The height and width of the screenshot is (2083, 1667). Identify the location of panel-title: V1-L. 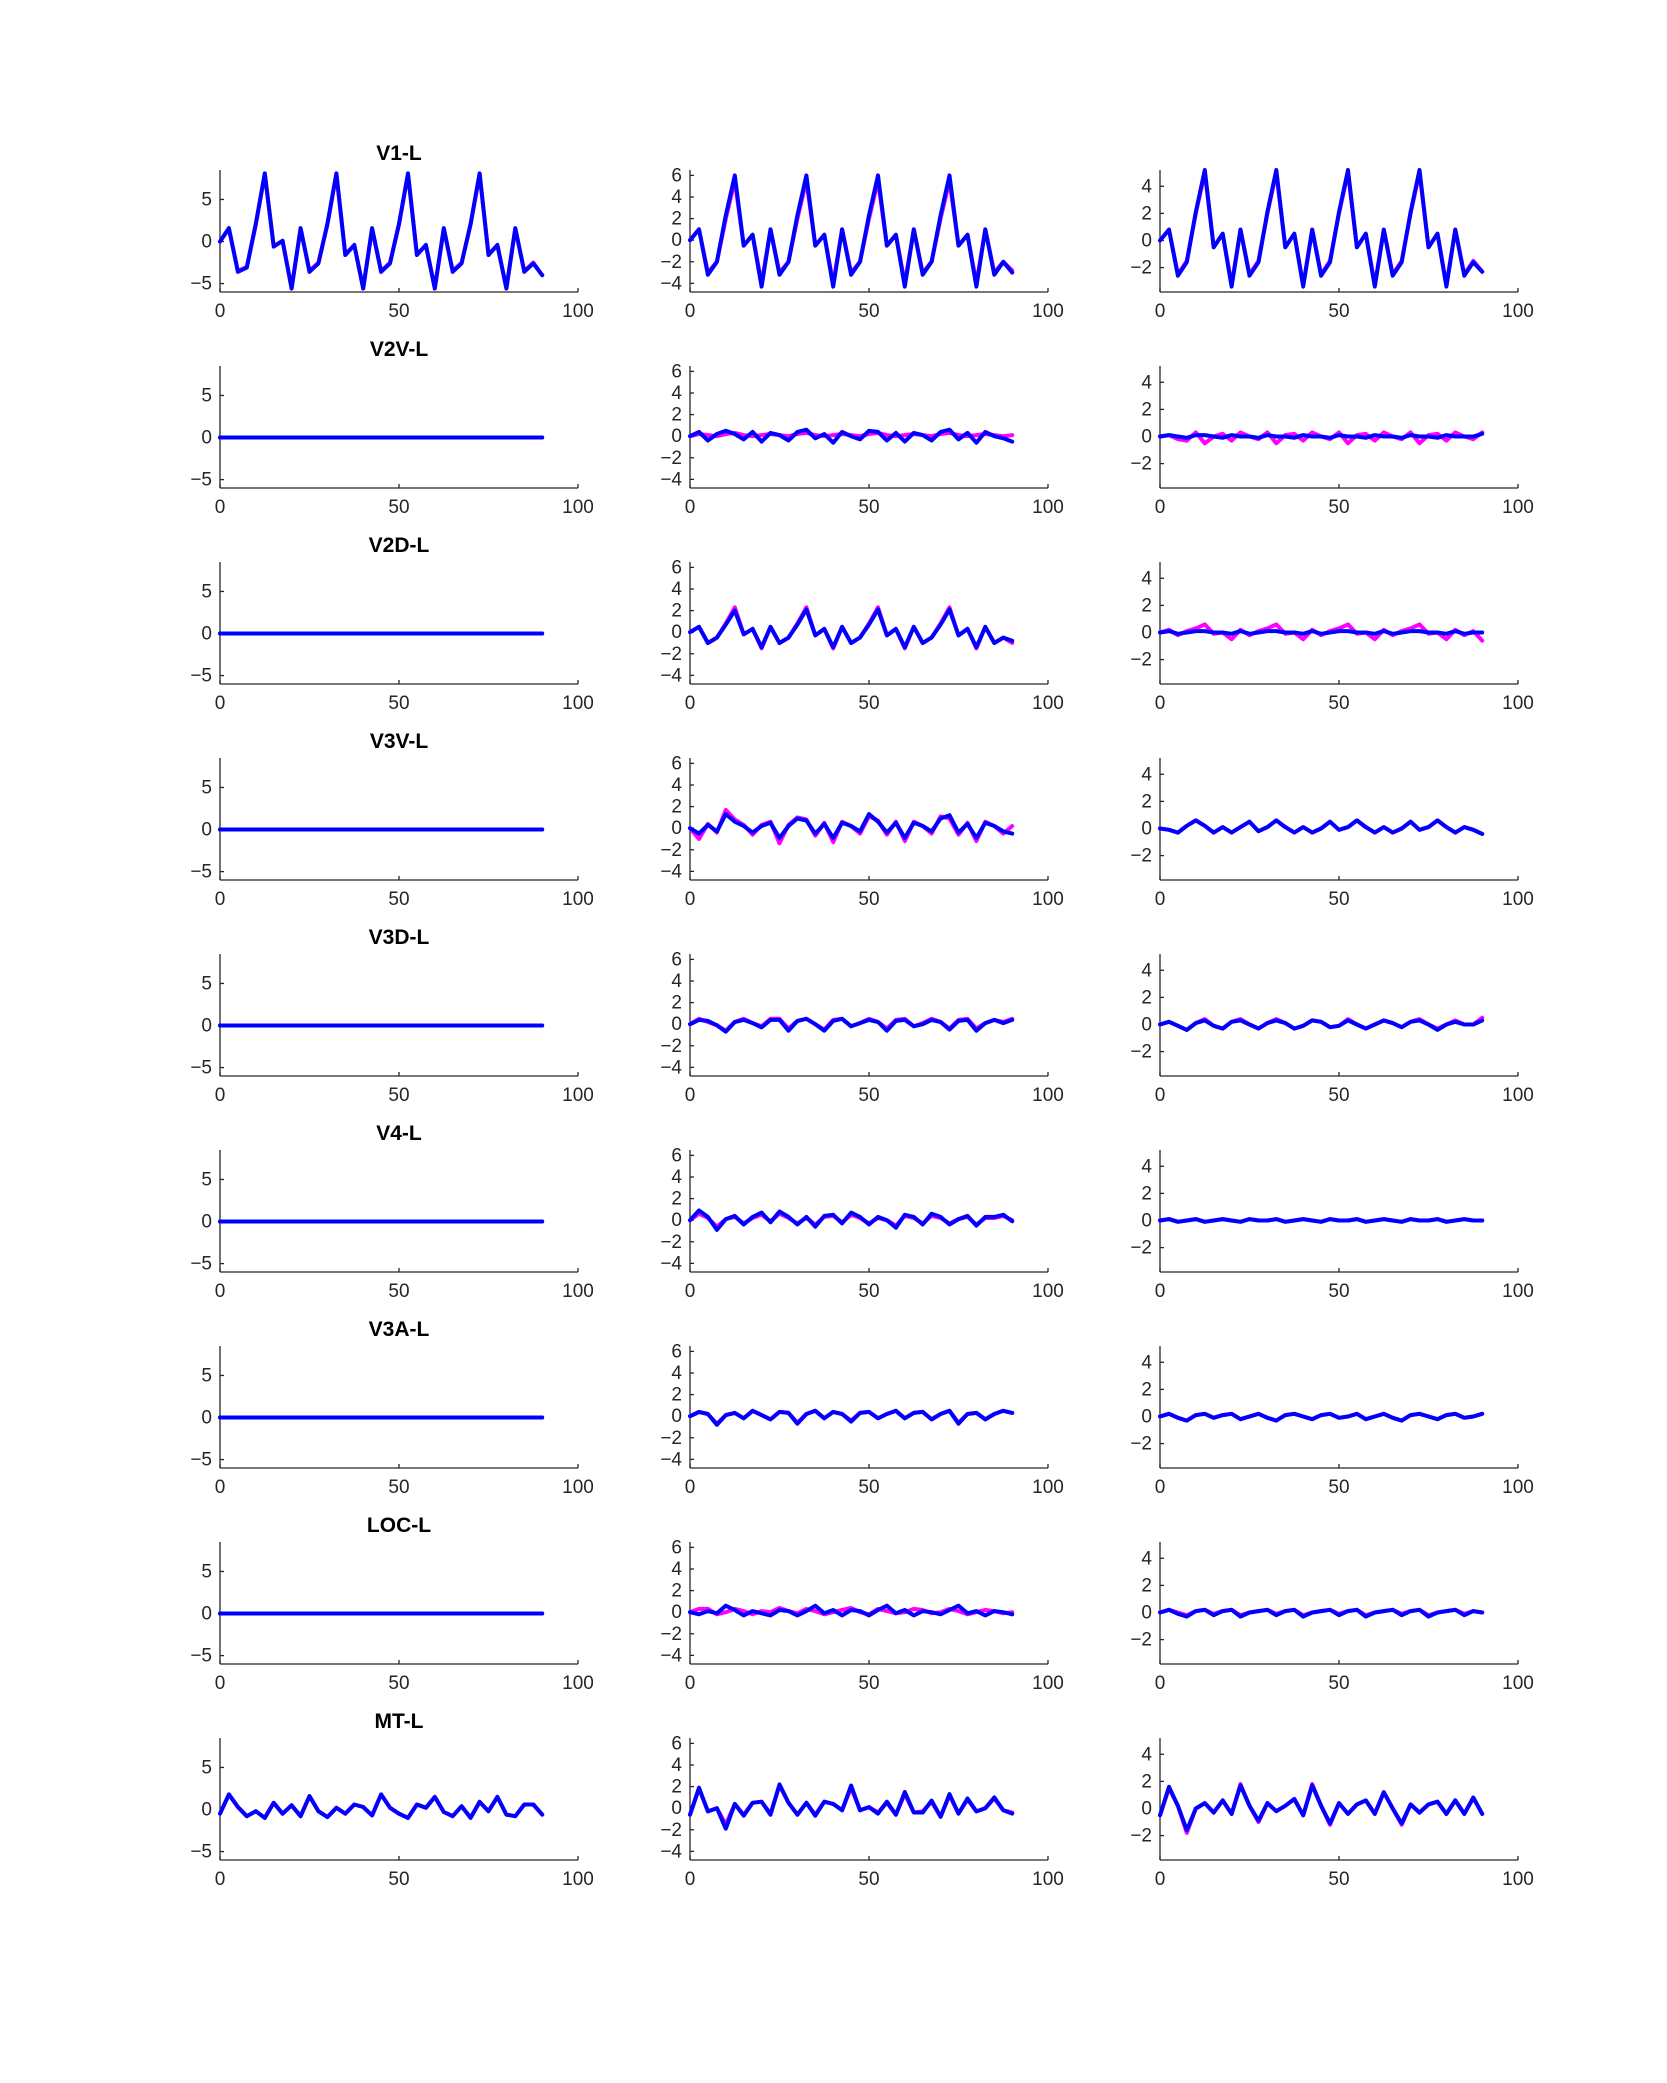
(399, 153).